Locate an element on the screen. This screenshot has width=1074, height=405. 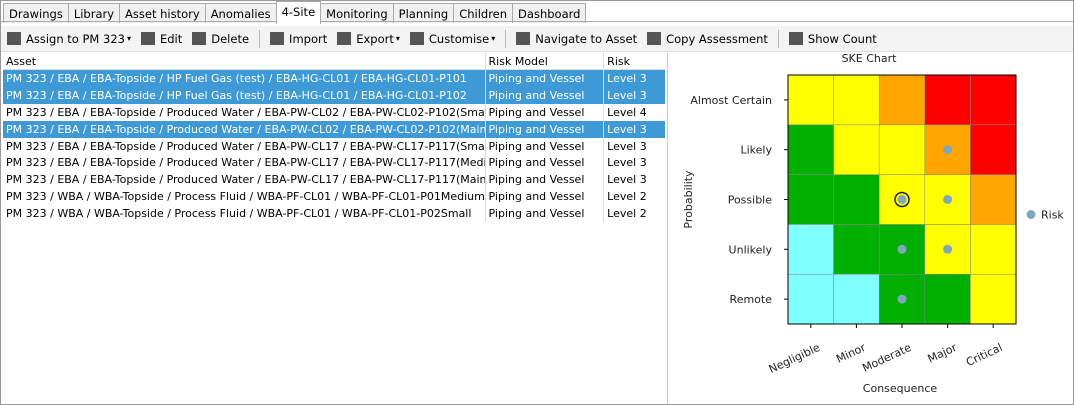
column-header: Risk Model is located at coordinates (544, 61).